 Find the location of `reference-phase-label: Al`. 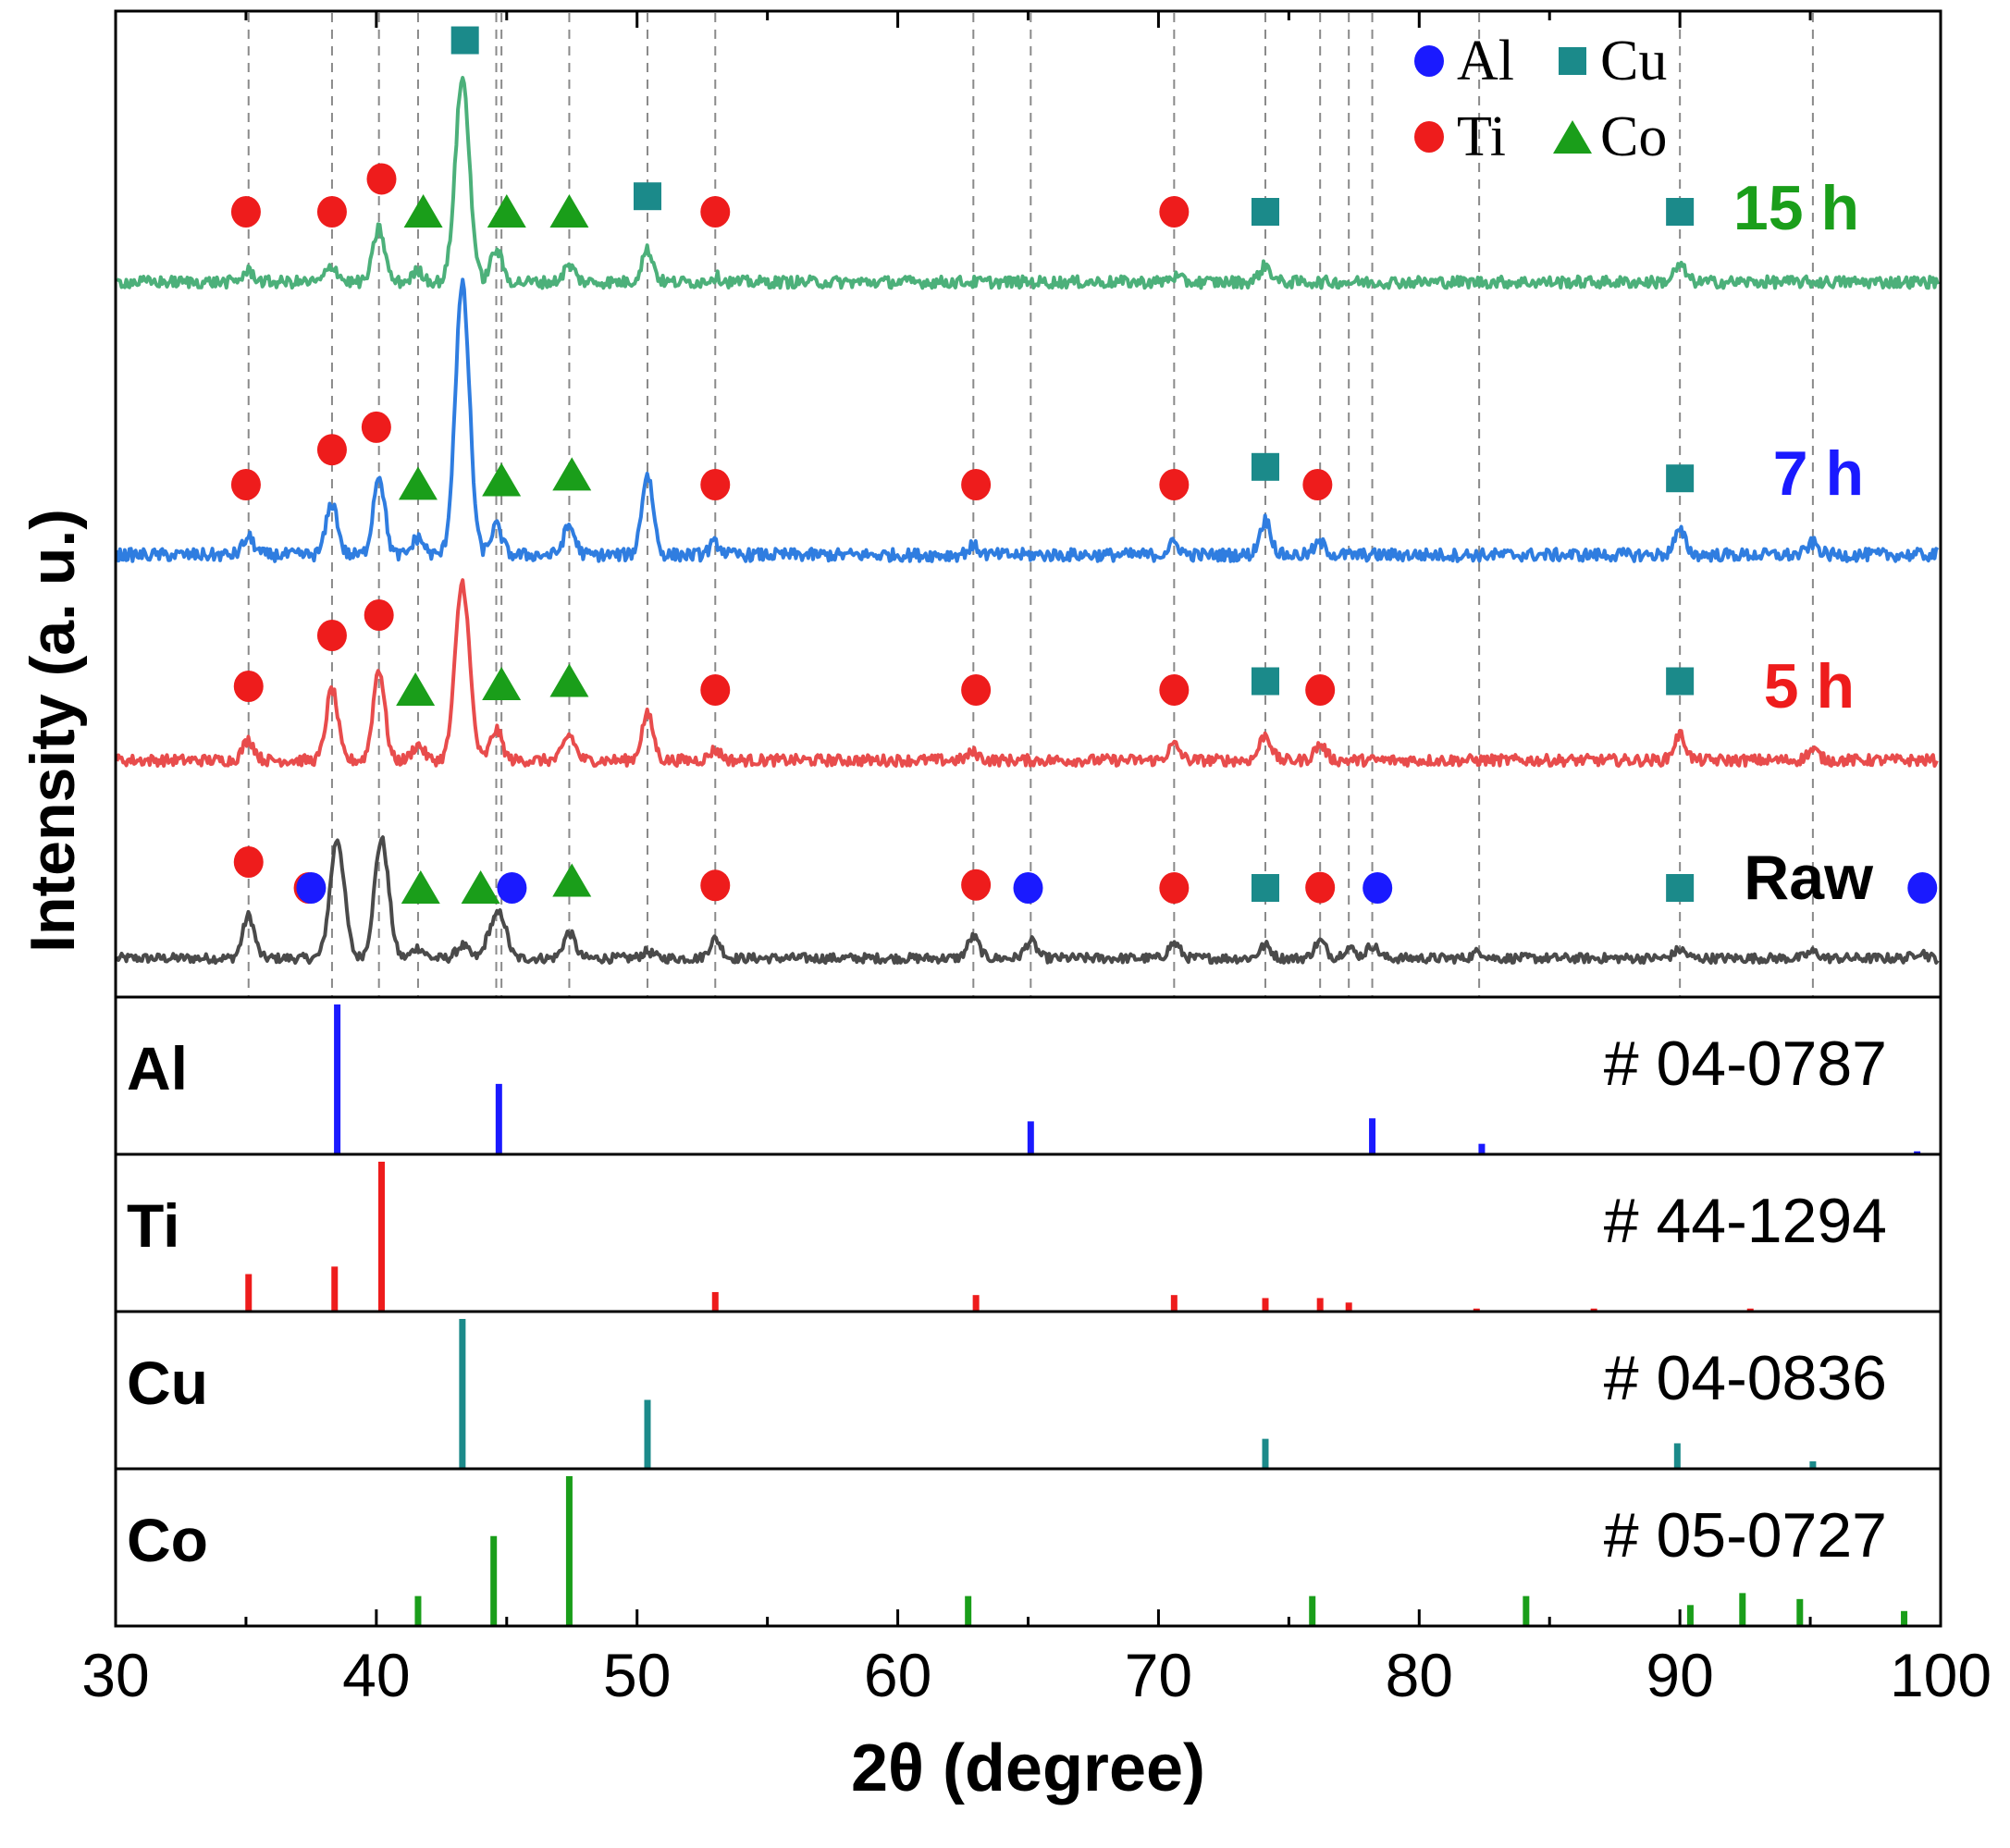

reference-phase-label: Al is located at coordinates (157, 1069).